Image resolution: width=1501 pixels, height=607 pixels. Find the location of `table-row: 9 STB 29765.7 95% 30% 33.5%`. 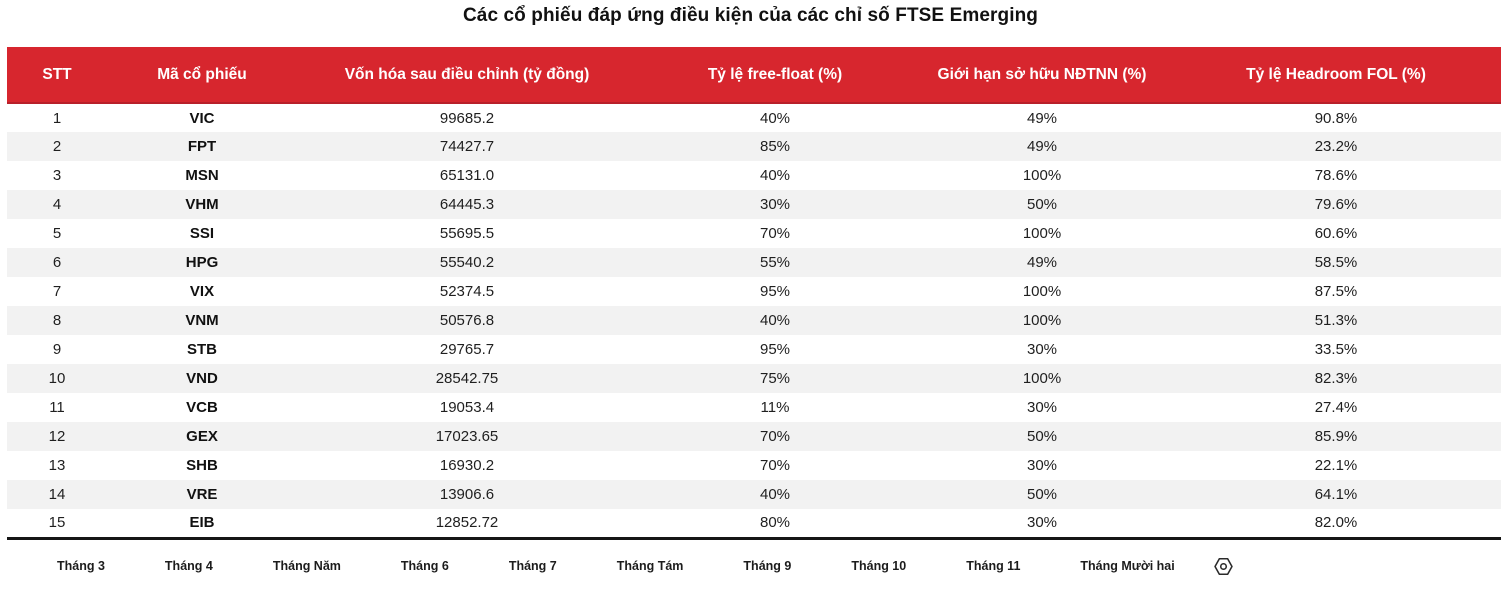

table-row: 9 STB 29765.7 95% 30% 33.5% is located at coordinates (754, 349).